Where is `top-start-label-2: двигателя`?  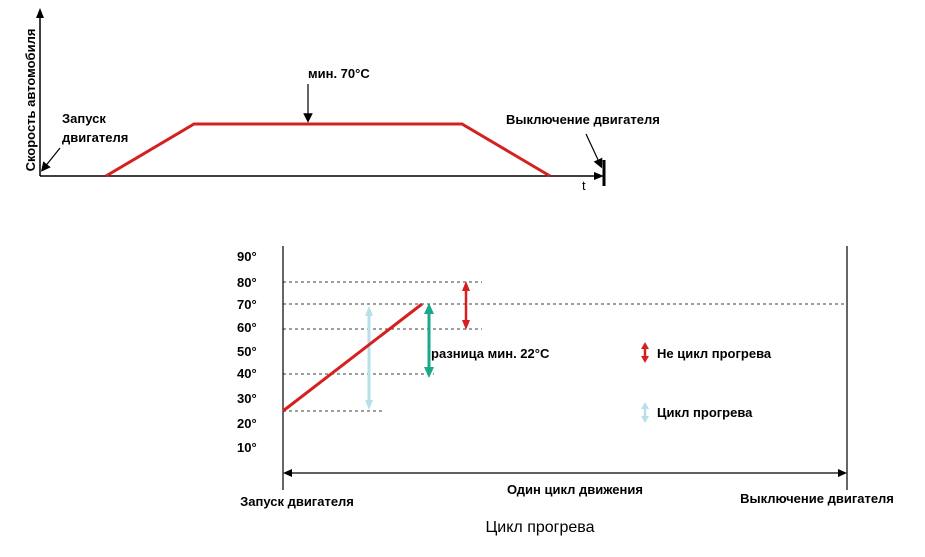
top-start-label-2: двигателя is located at coordinates (95, 137).